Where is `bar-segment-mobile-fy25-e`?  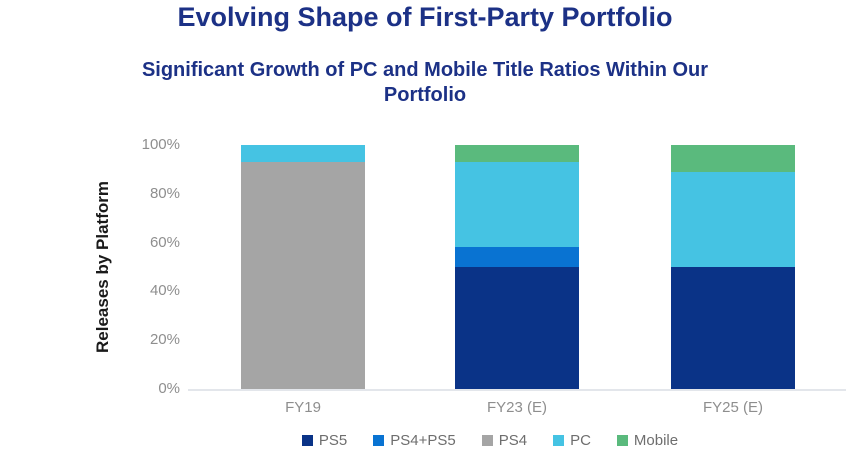
bar-segment-mobile-fy25-e is located at coordinates (733, 158).